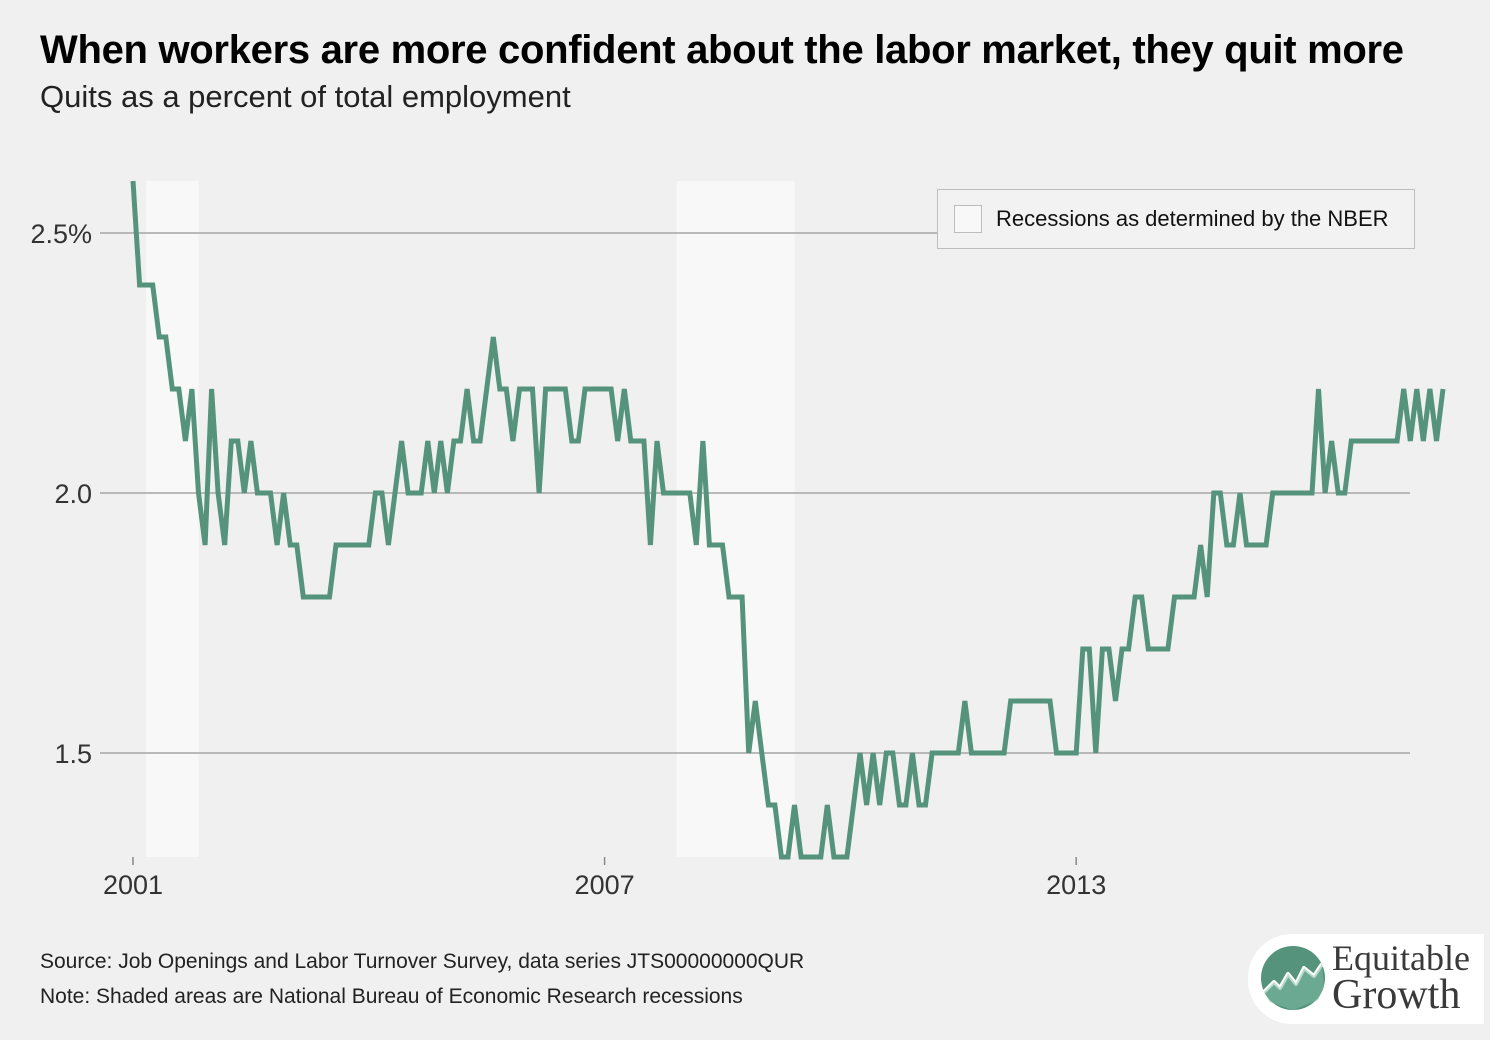 This screenshot has width=1490, height=1040. What do you see at coordinates (605, 885) in the screenshot?
I see `x-tick-label-2: 2007` at bounding box center [605, 885].